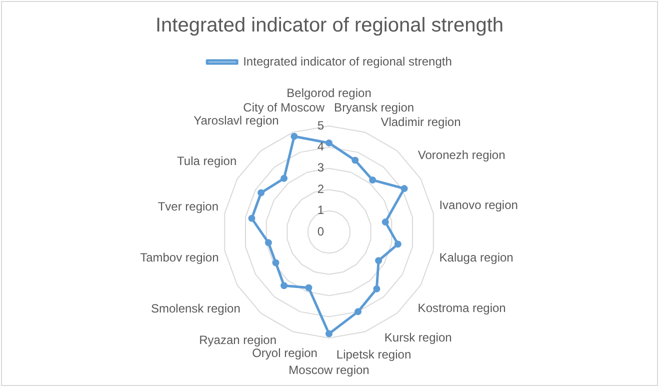  What do you see at coordinates (329, 369) in the screenshot?
I see `spoke-label: Moscow region` at bounding box center [329, 369].